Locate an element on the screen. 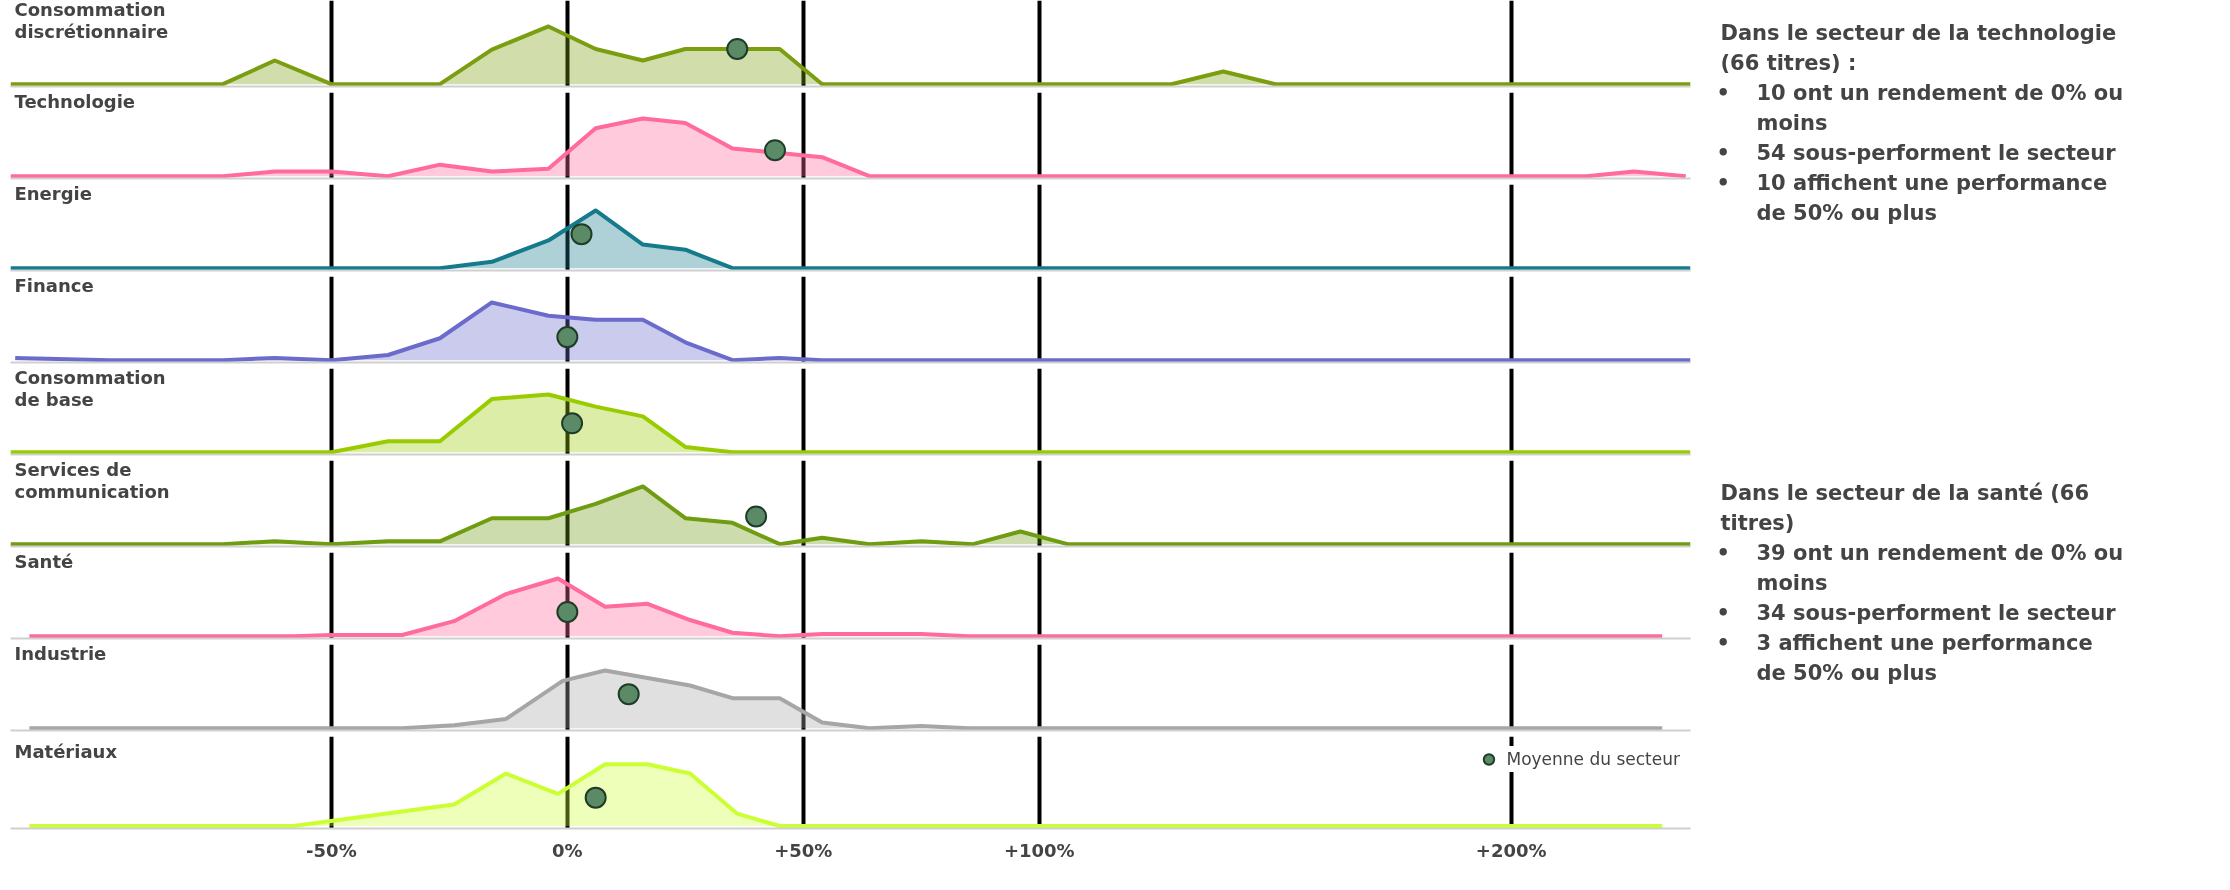 The width and height of the screenshot is (2230, 890). text: • 10 affichent une performance de 50% ou plus is located at coordinates (1912, 197).